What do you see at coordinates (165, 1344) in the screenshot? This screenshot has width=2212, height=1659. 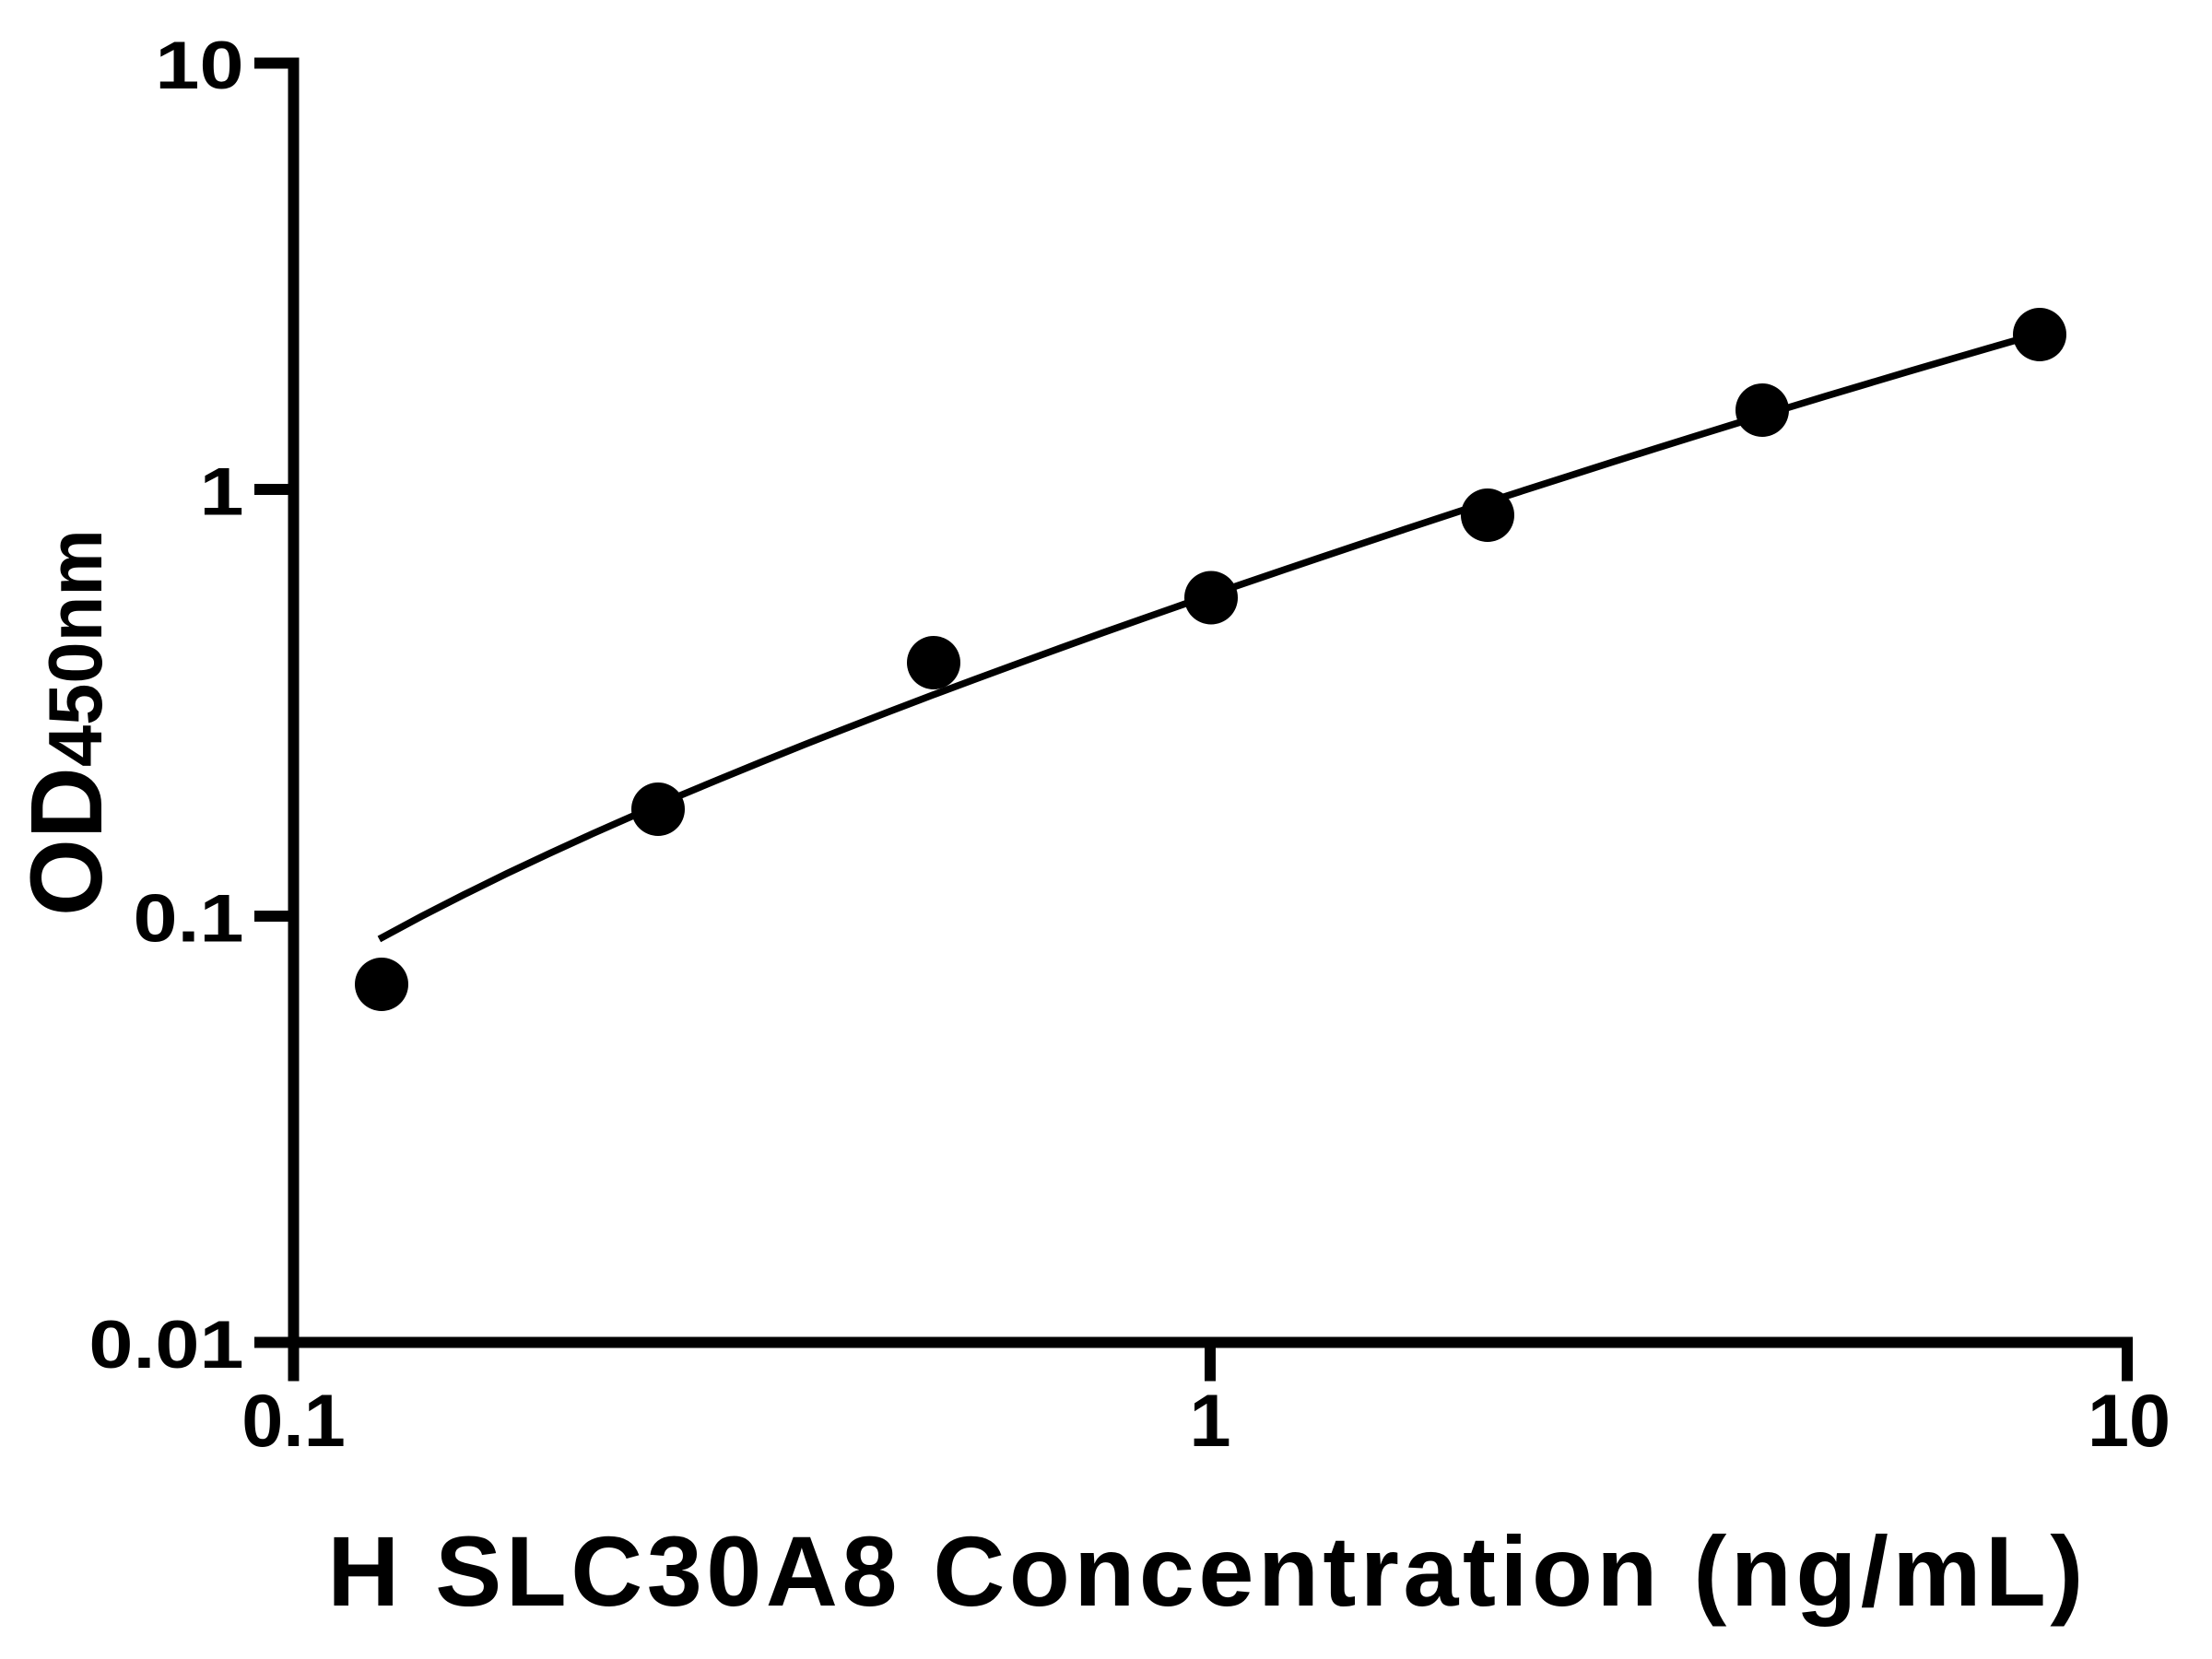 I see `svg-text: 0.01` at bounding box center [165, 1344].